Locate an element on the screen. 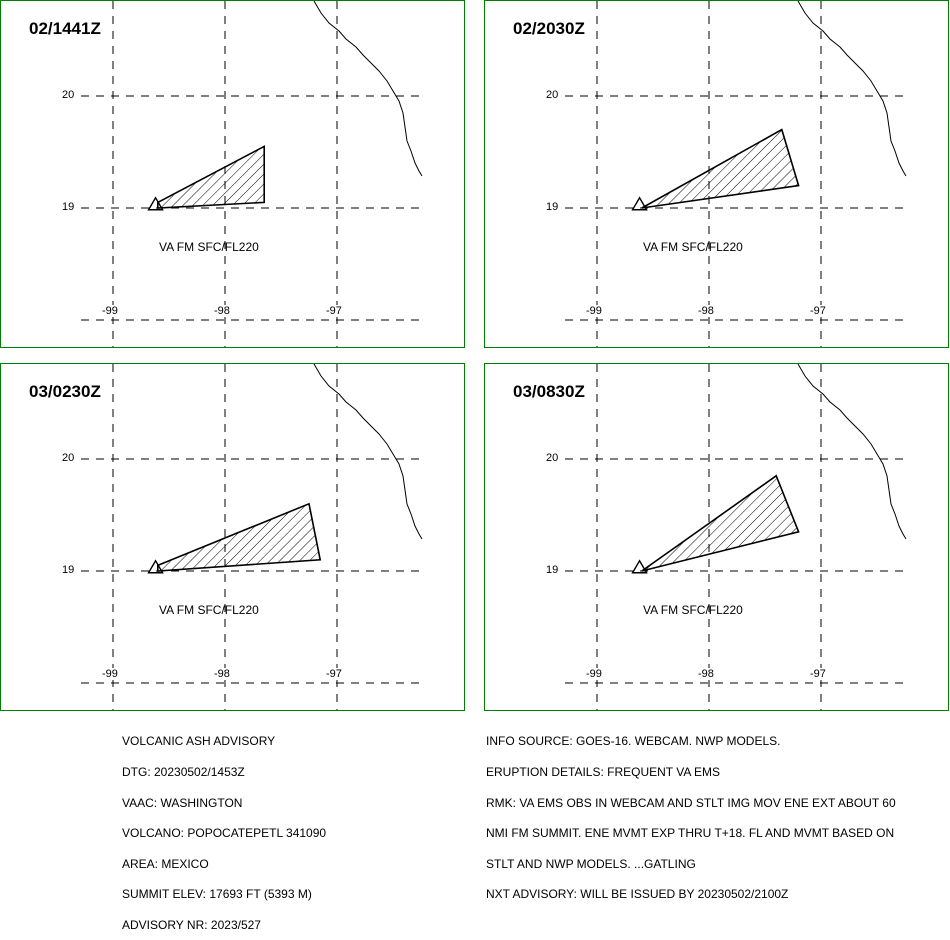 The width and height of the screenshot is (950, 940). advisory-line: ADVISORY NR: 2023/527 is located at coordinates (191, 924).